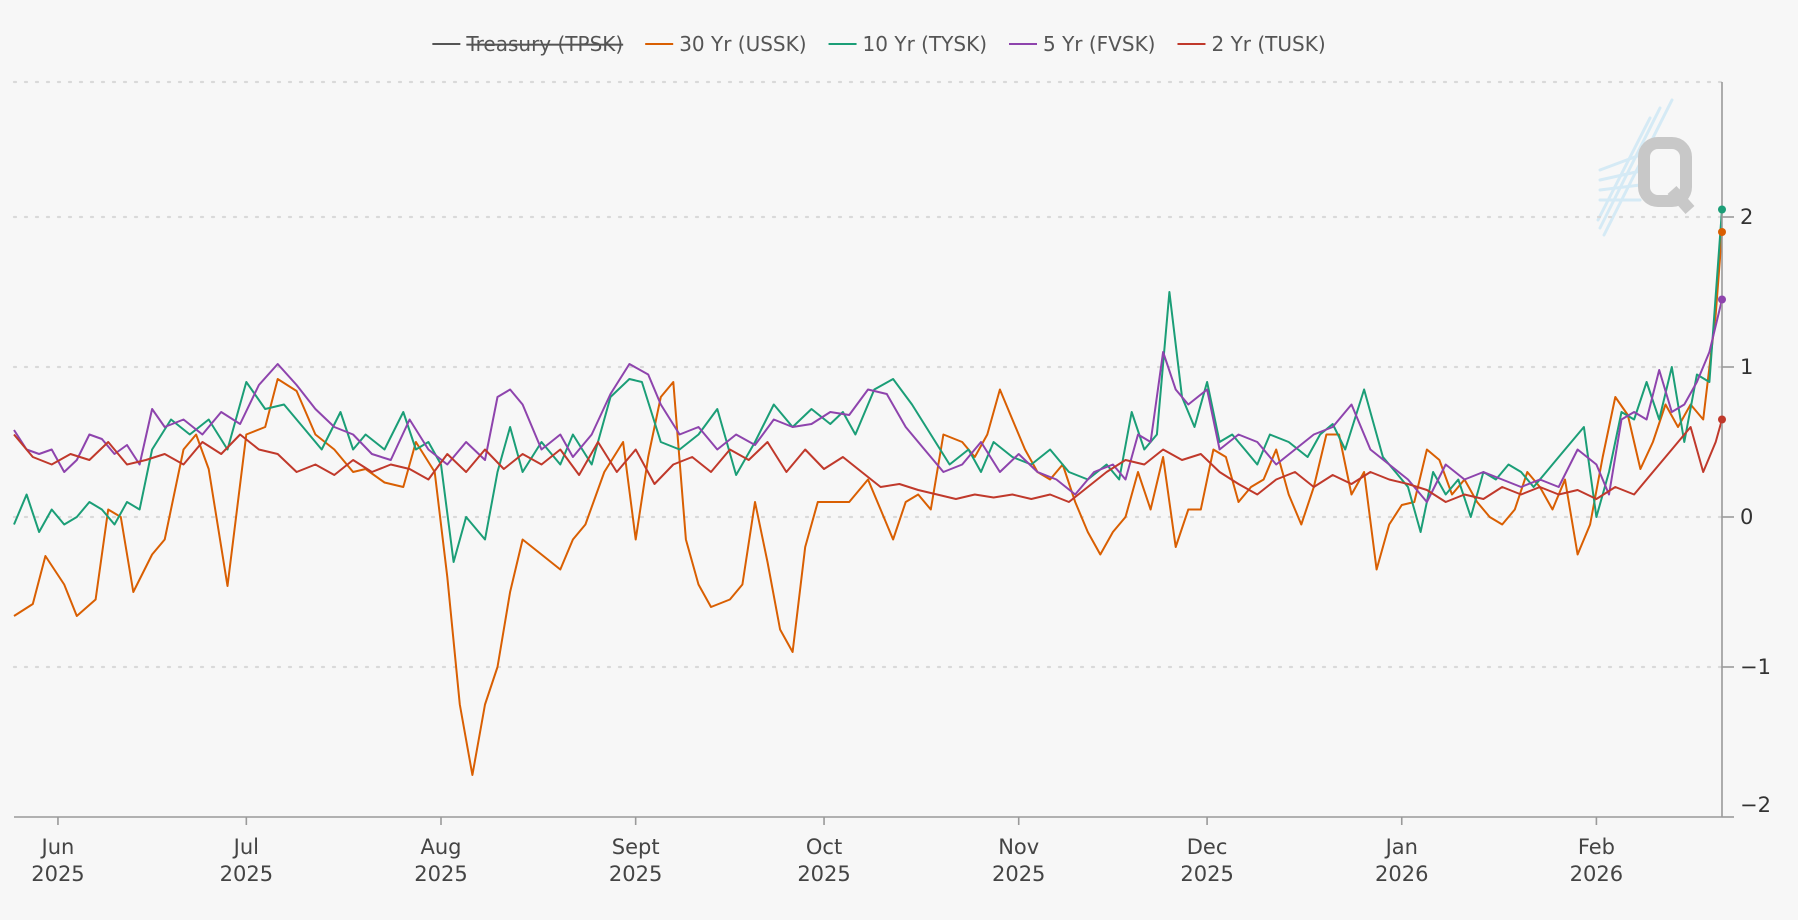 The height and width of the screenshot is (920, 1798). I want to click on legend-label: Treasury (TPSK), so click(544, 44).